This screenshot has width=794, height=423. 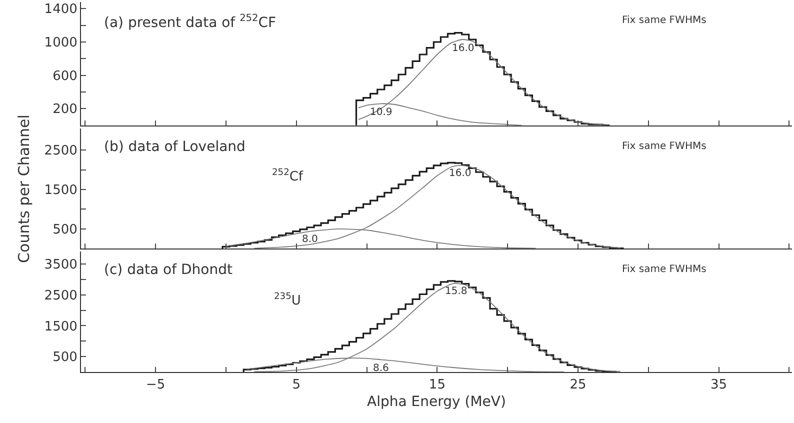 What do you see at coordinates (578, 385) in the screenshot?
I see `x-tick-label: 25` at bounding box center [578, 385].